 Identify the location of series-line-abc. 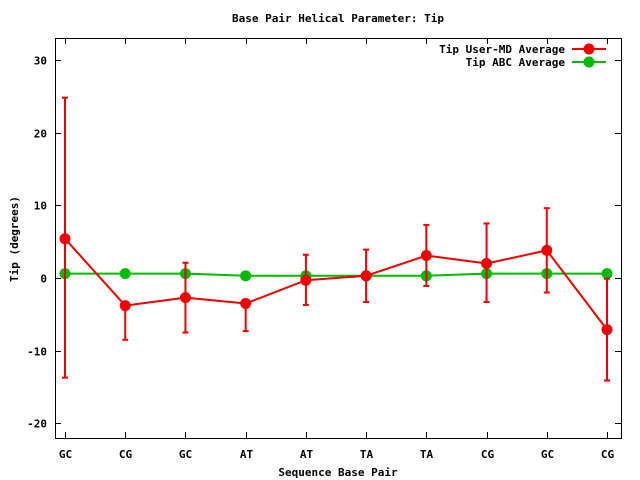
(336, 274).